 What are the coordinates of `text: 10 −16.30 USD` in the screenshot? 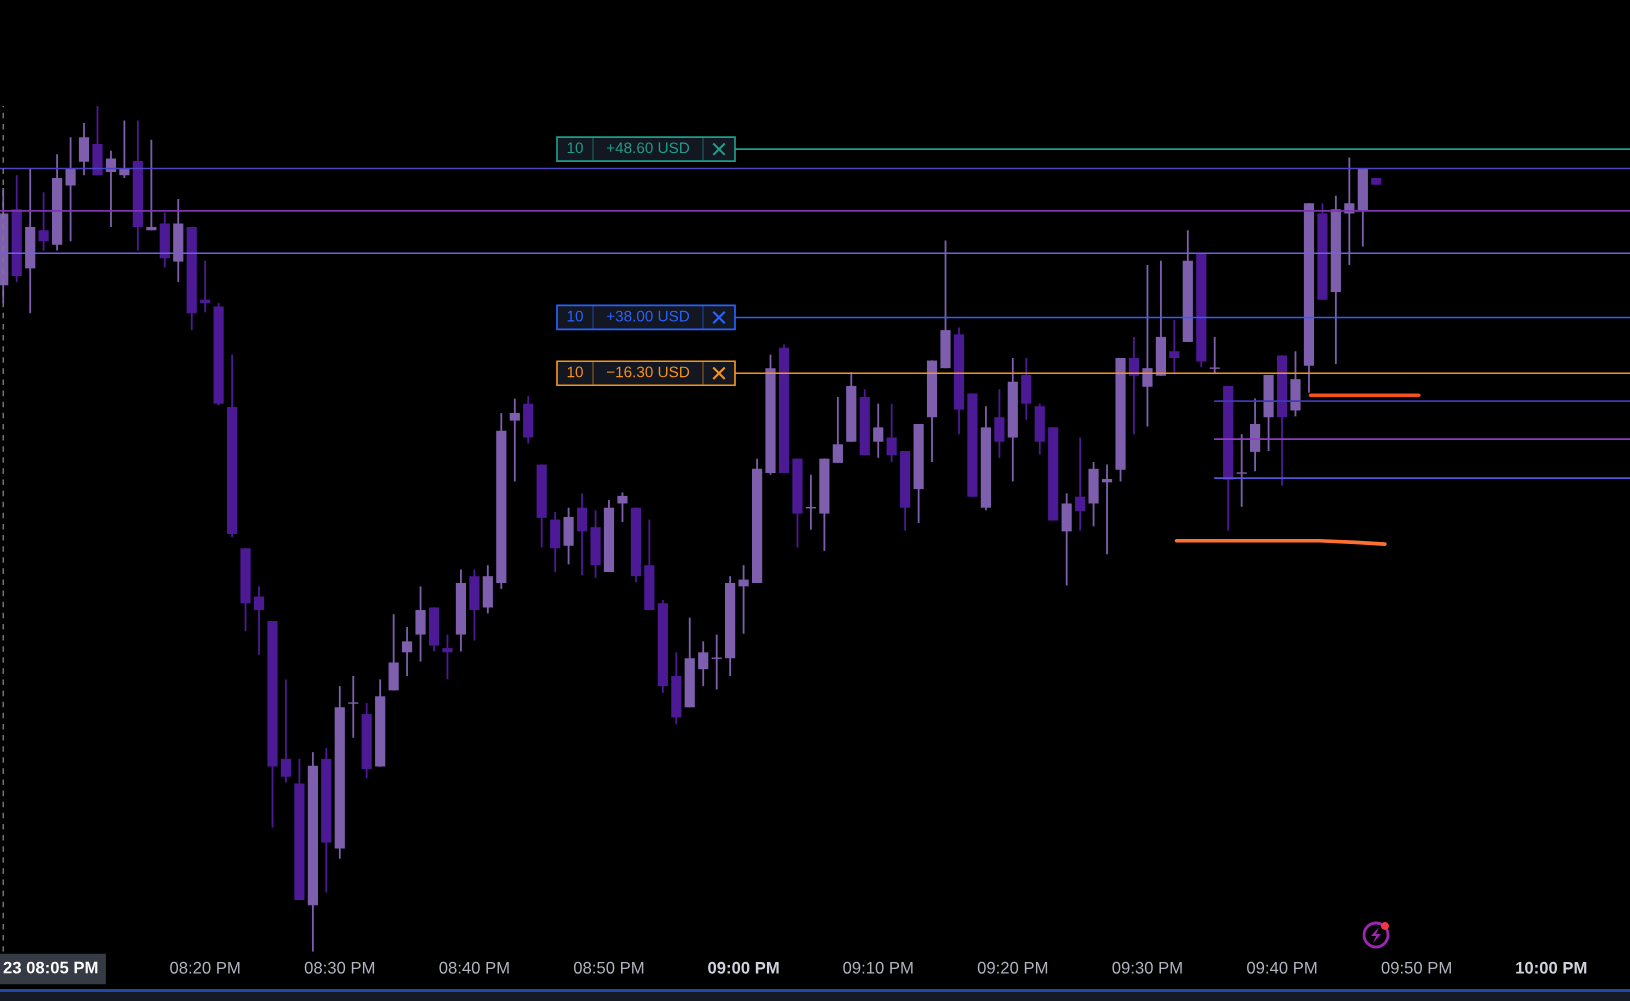 It's located at (628, 372).